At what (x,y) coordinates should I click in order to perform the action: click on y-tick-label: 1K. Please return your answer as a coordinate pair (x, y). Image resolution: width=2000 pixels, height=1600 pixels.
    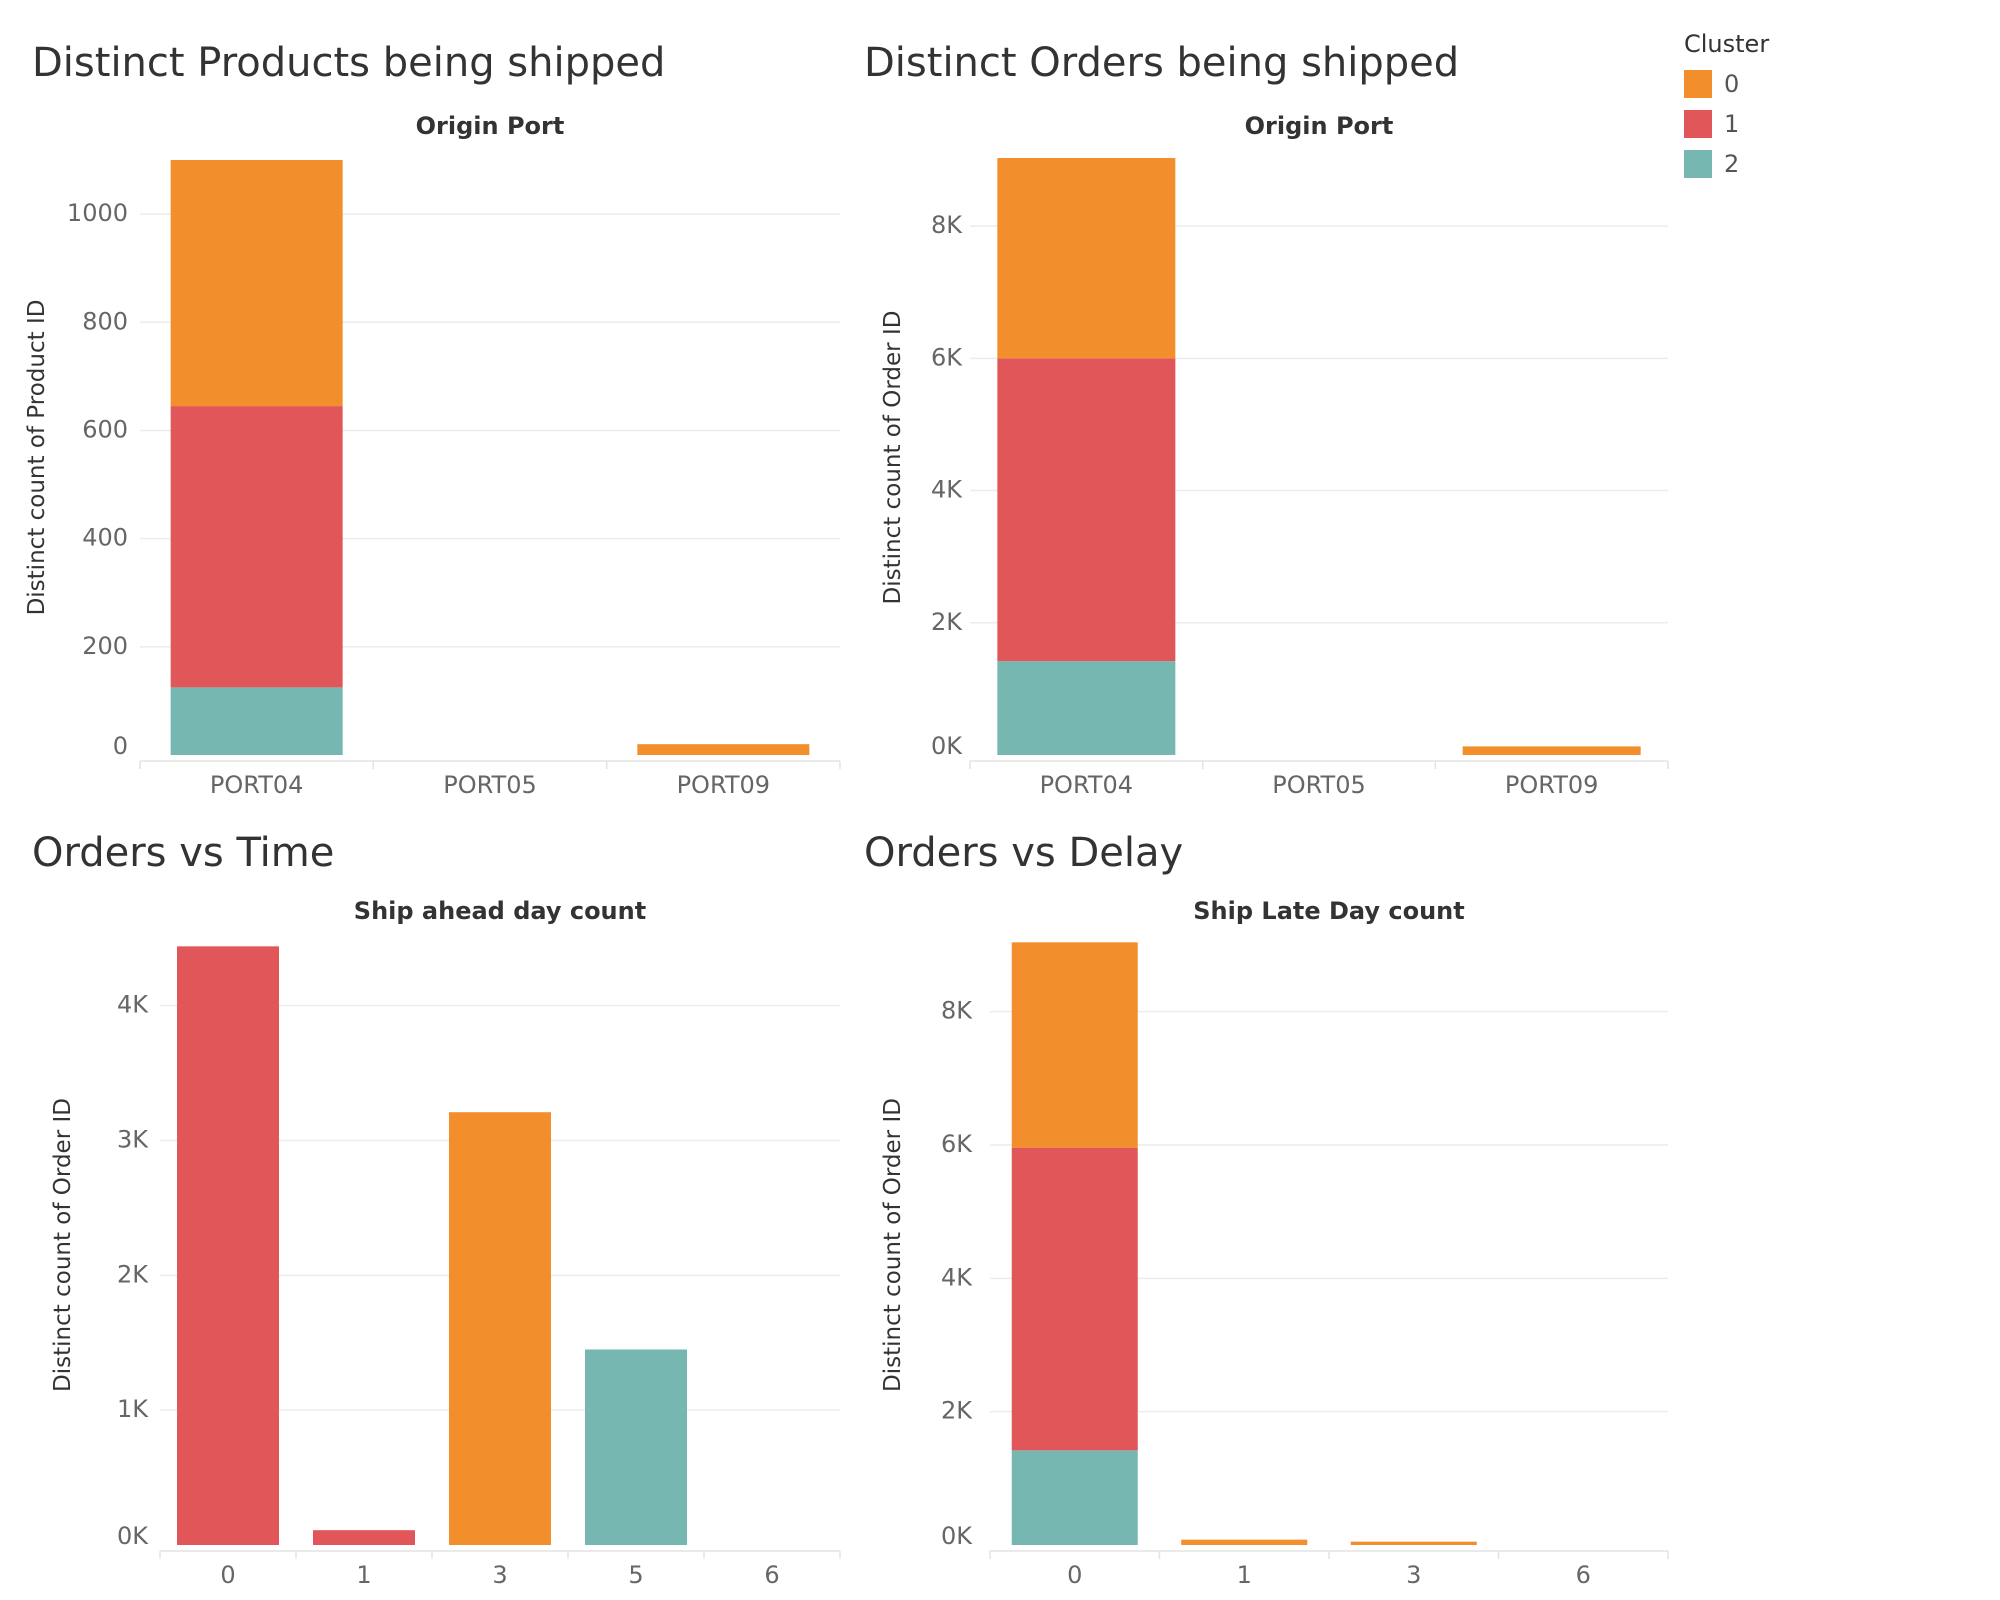
    Looking at the image, I should click on (133, 1409).